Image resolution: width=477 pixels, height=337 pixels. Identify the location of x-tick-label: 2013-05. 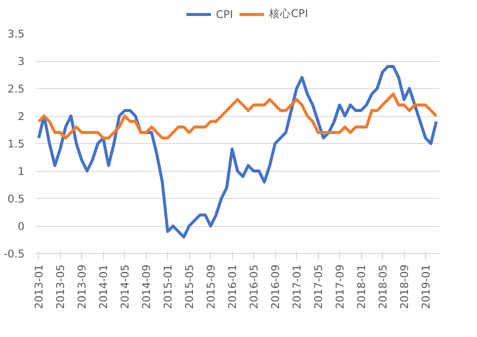
(61, 287).